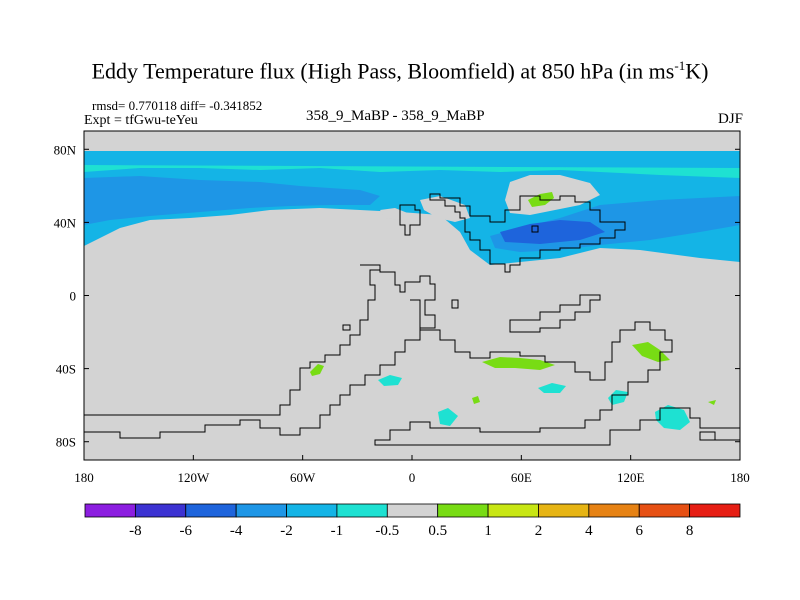  Describe the element at coordinates (286, 531) in the screenshot. I see `colorbar-label: -2` at that location.